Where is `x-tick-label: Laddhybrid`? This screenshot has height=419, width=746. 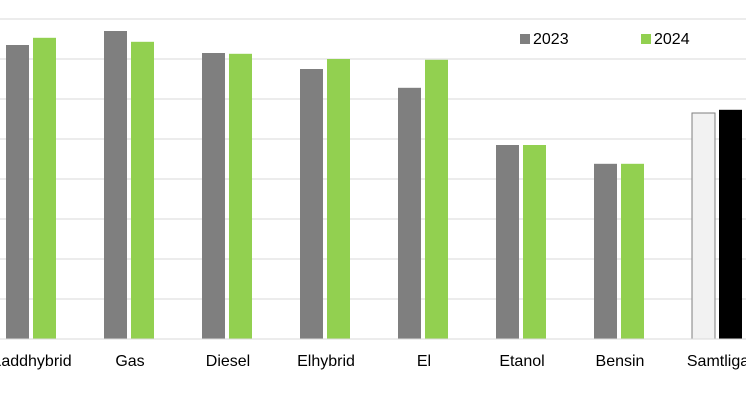
x-tick-label: Laddhybrid is located at coordinates (36, 361).